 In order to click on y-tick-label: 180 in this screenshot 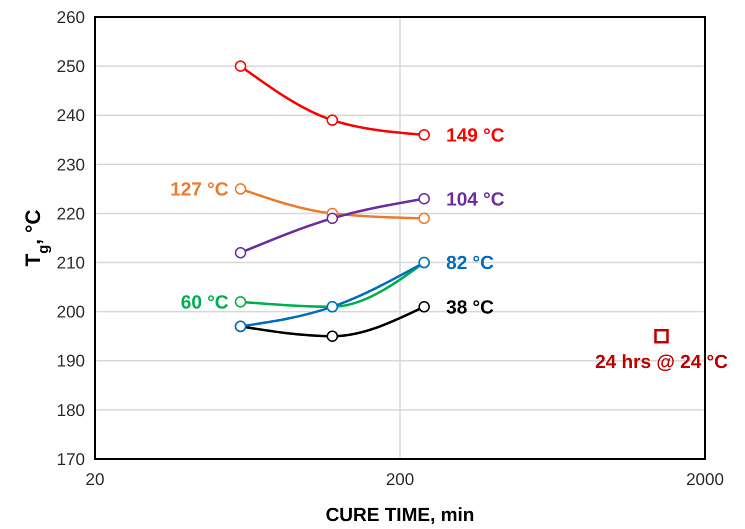, I will do `click(70, 410)`.